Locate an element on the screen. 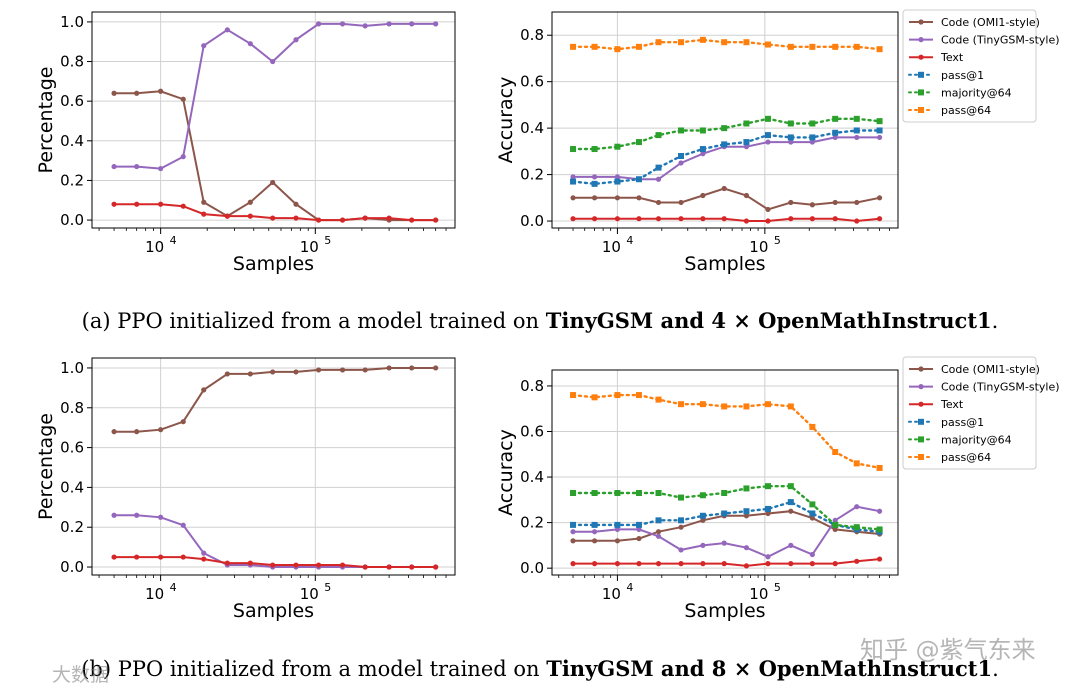 This screenshot has height=689, width=1080. y-tick-label: 1.0 is located at coordinates (72, 368).